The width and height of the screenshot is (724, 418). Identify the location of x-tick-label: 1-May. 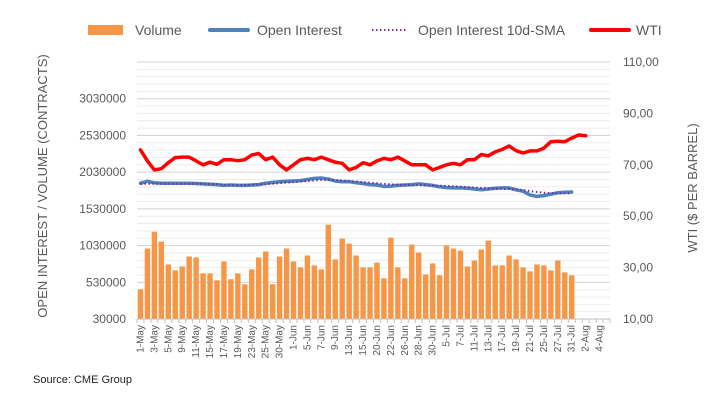
(140, 339).